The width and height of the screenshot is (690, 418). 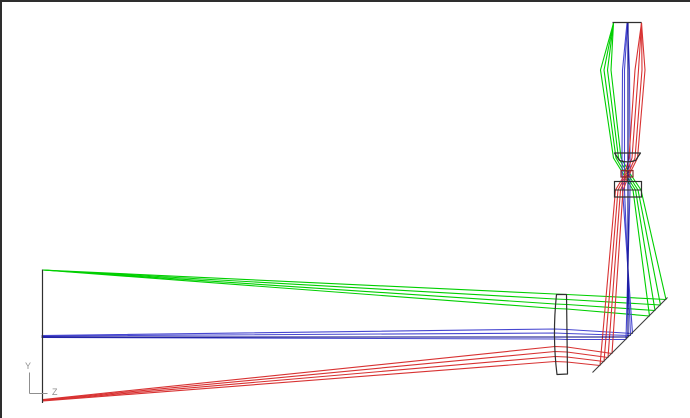 I want to click on main-lens, so click(x=561, y=334).